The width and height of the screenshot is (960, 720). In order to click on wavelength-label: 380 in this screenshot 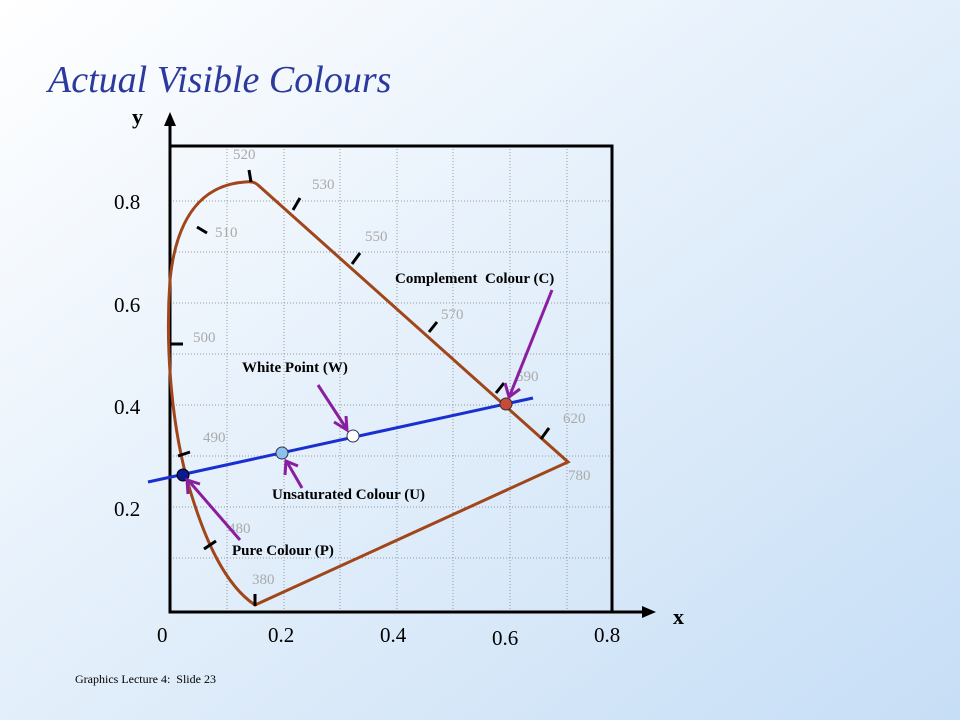, I will do `click(263, 580)`.